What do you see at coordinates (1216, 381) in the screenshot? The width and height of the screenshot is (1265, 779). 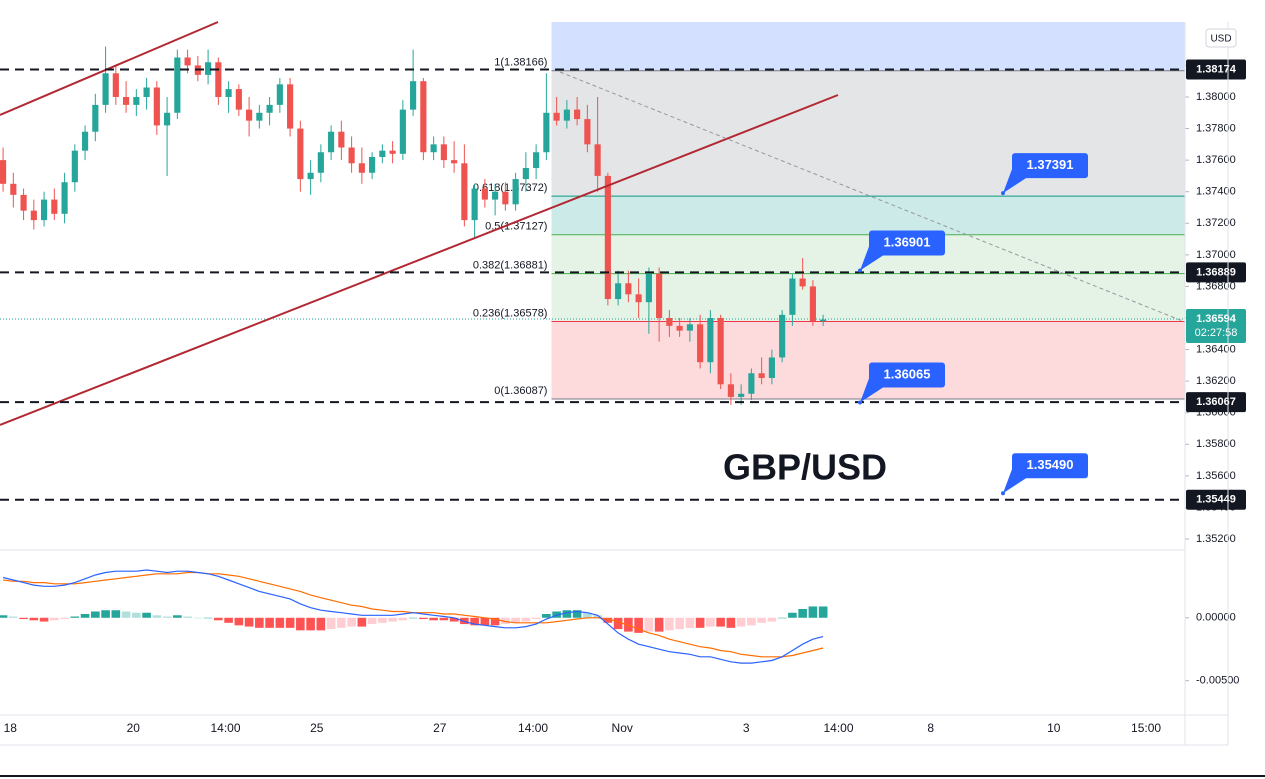 I see `y-tick-label: 1.36200` at bounding box center [1216, 381].